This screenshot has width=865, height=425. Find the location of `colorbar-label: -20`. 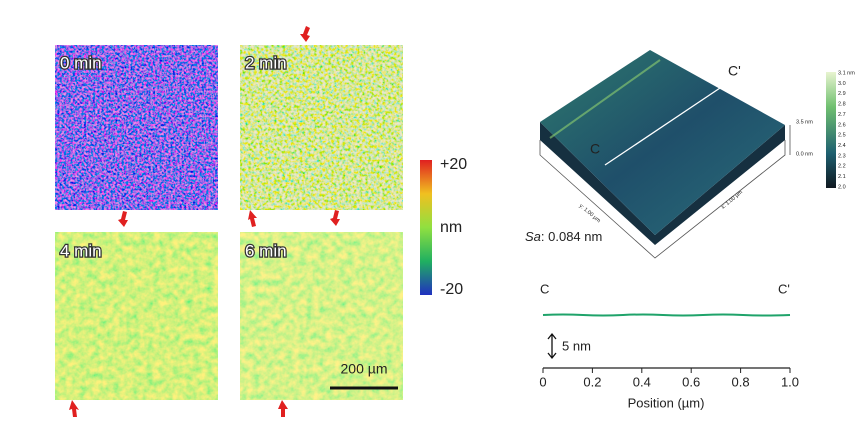

colorbar-label: -20 is located at coordinates (451, 289).